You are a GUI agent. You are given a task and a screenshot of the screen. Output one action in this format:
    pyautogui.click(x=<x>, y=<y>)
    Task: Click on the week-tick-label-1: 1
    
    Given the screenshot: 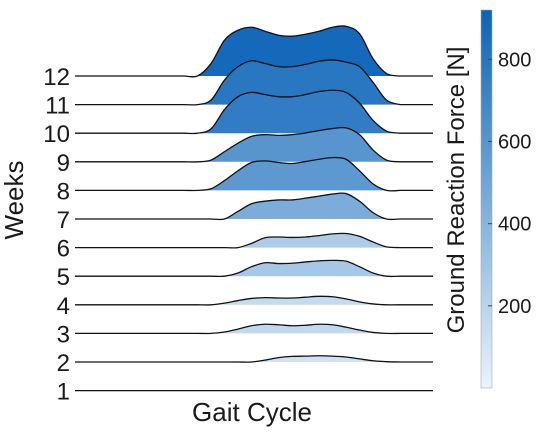 What is the action you would take?
    pyautogui.click(x=63, y=392)
    